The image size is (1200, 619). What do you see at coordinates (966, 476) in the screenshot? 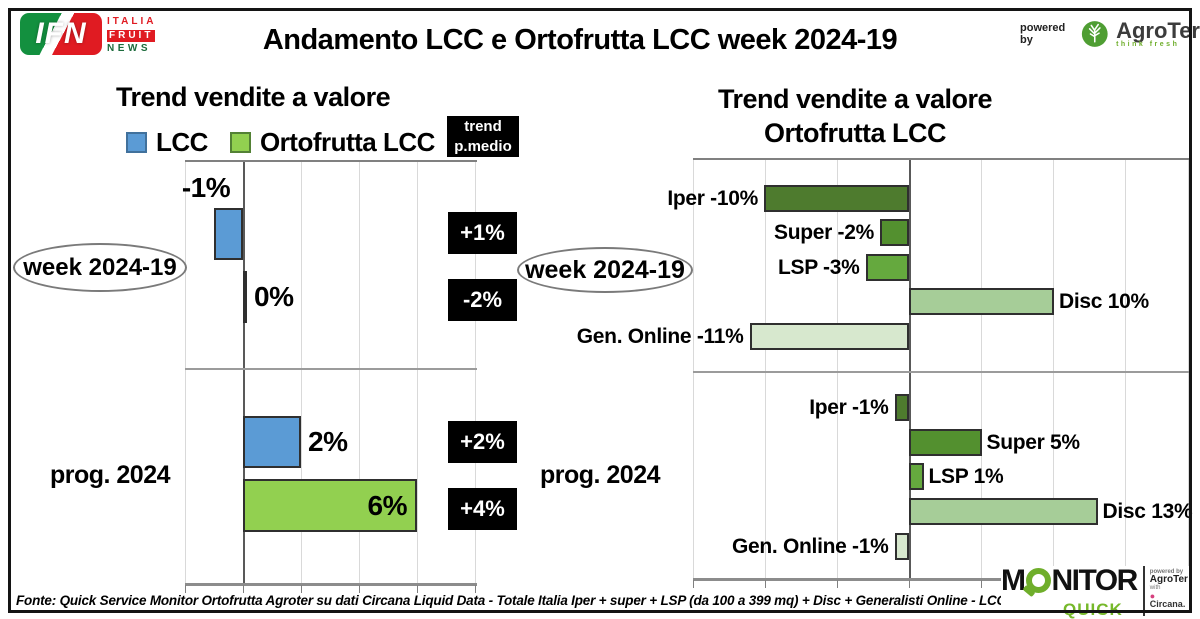
I see `right-bar-label: LSP 1%` at bounding box center [966, 476].